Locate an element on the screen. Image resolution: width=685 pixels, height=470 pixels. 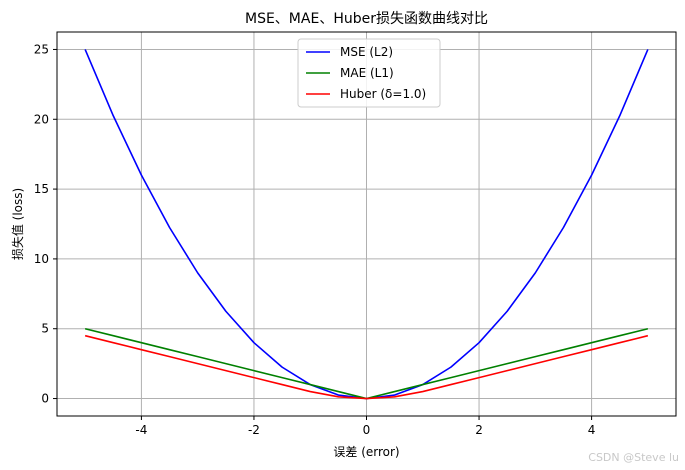
x-tick-label: 2 is located at coordinates (479, 430).